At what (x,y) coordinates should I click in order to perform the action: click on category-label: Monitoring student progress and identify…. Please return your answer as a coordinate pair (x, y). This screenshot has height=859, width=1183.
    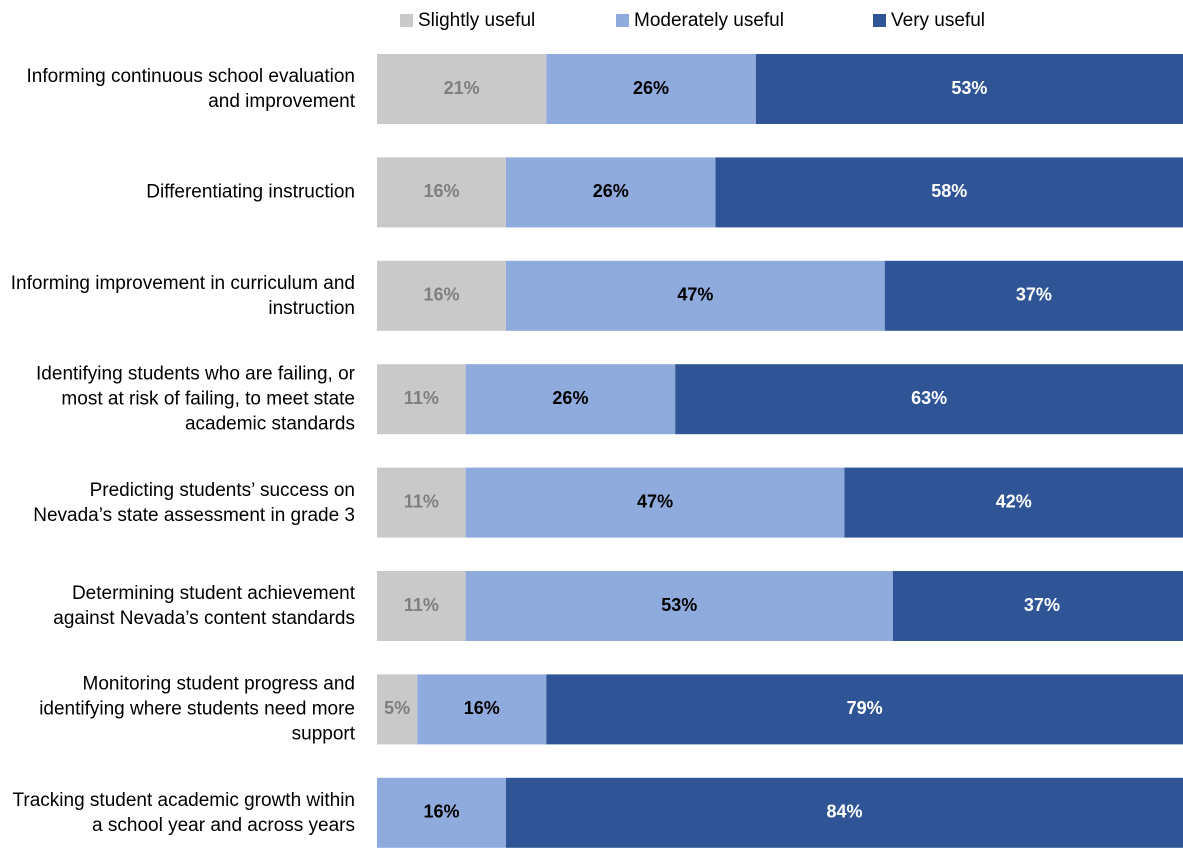
    Looking at the image, I should click on (197, 709).